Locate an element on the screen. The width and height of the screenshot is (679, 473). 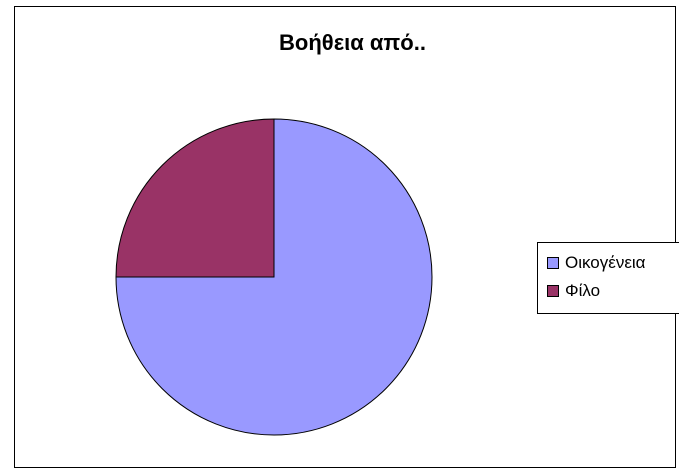
legend-item-family: Οικογένεια is located at coordinates (596, 263).